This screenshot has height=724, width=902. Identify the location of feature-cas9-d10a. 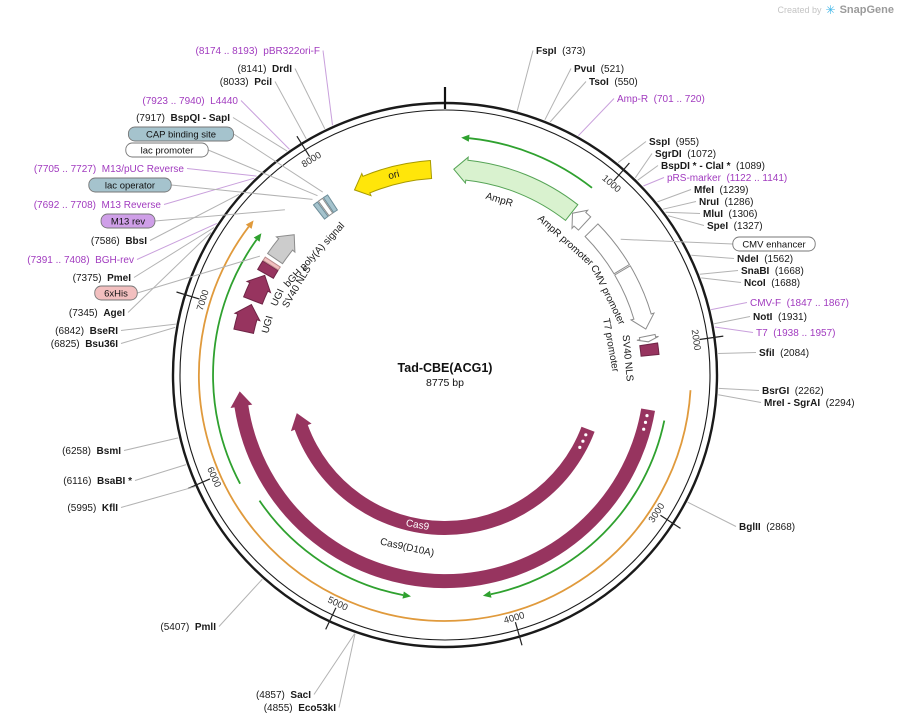
(443, 490).